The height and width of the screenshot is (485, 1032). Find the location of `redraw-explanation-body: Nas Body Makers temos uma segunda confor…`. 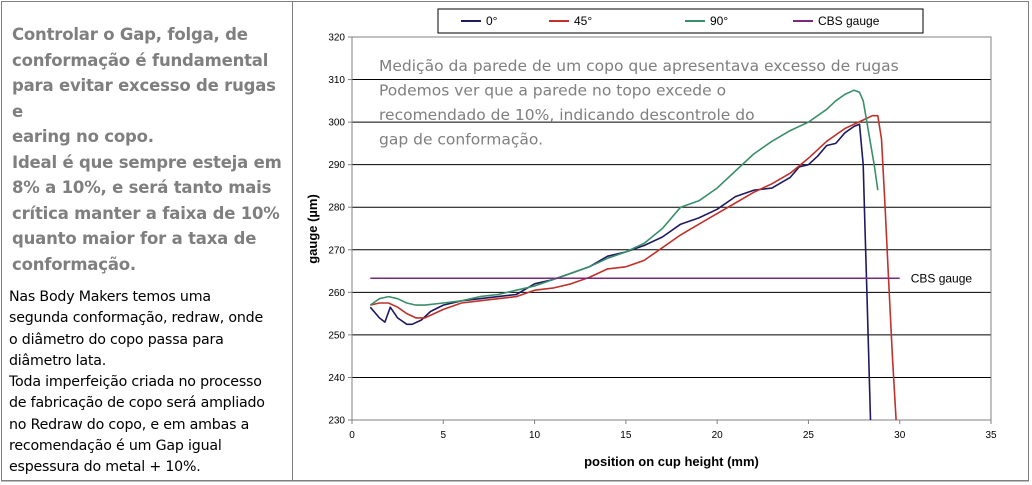

redraw-explanation-body: Nas Body Makers temos uma segunda confor… is located at coordinates (148, 383).